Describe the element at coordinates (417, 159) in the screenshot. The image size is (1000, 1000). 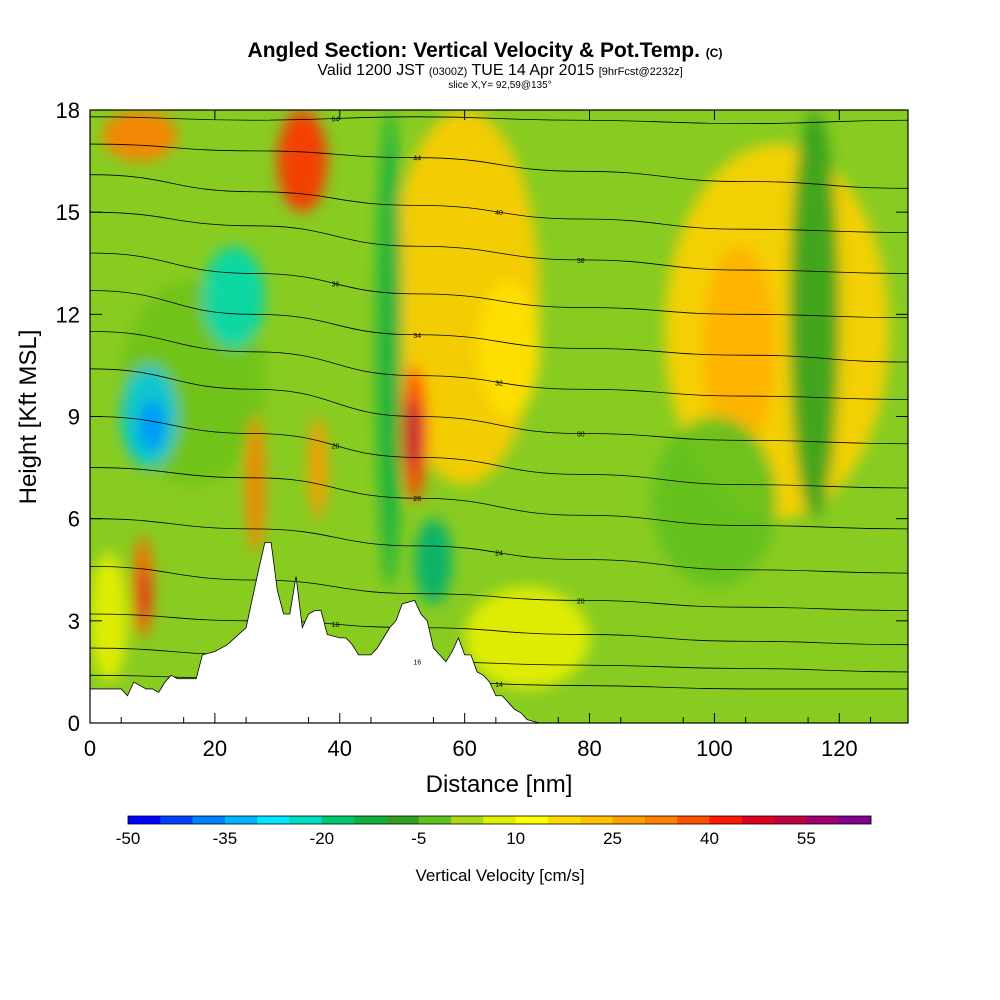
I see `contour-label: 44` at that location.